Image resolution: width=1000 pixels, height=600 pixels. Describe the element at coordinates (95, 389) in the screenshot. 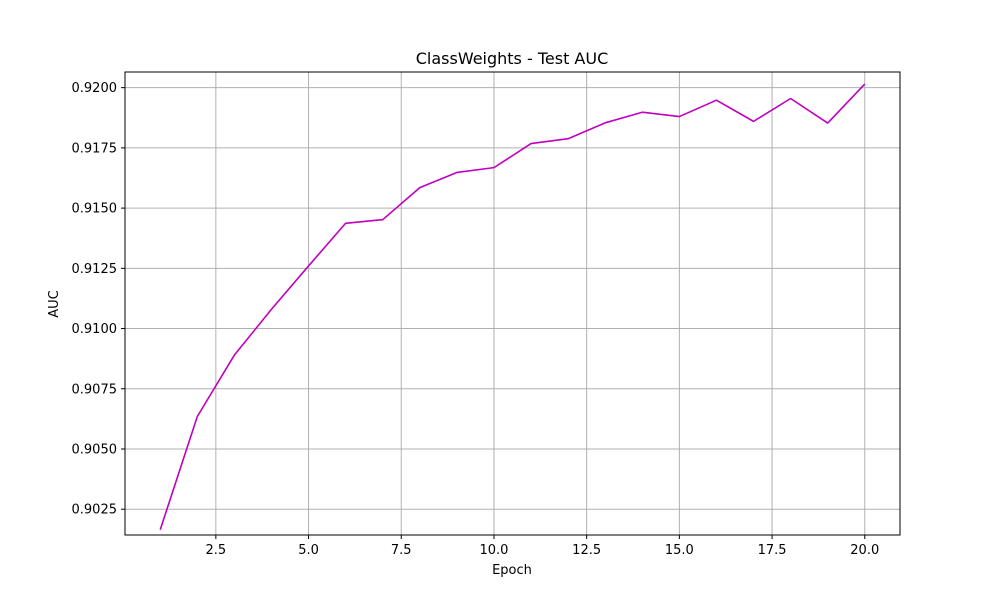

I see `y-tick-label: 0.9075` at that location.